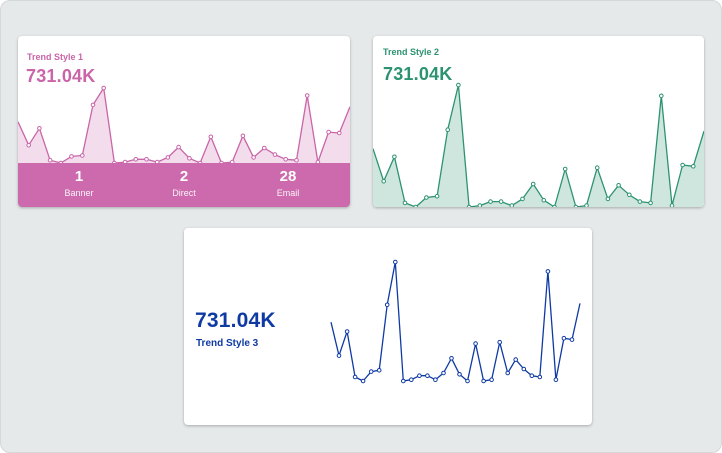  I want to click on stat-label: Direct, so click(184, 193).